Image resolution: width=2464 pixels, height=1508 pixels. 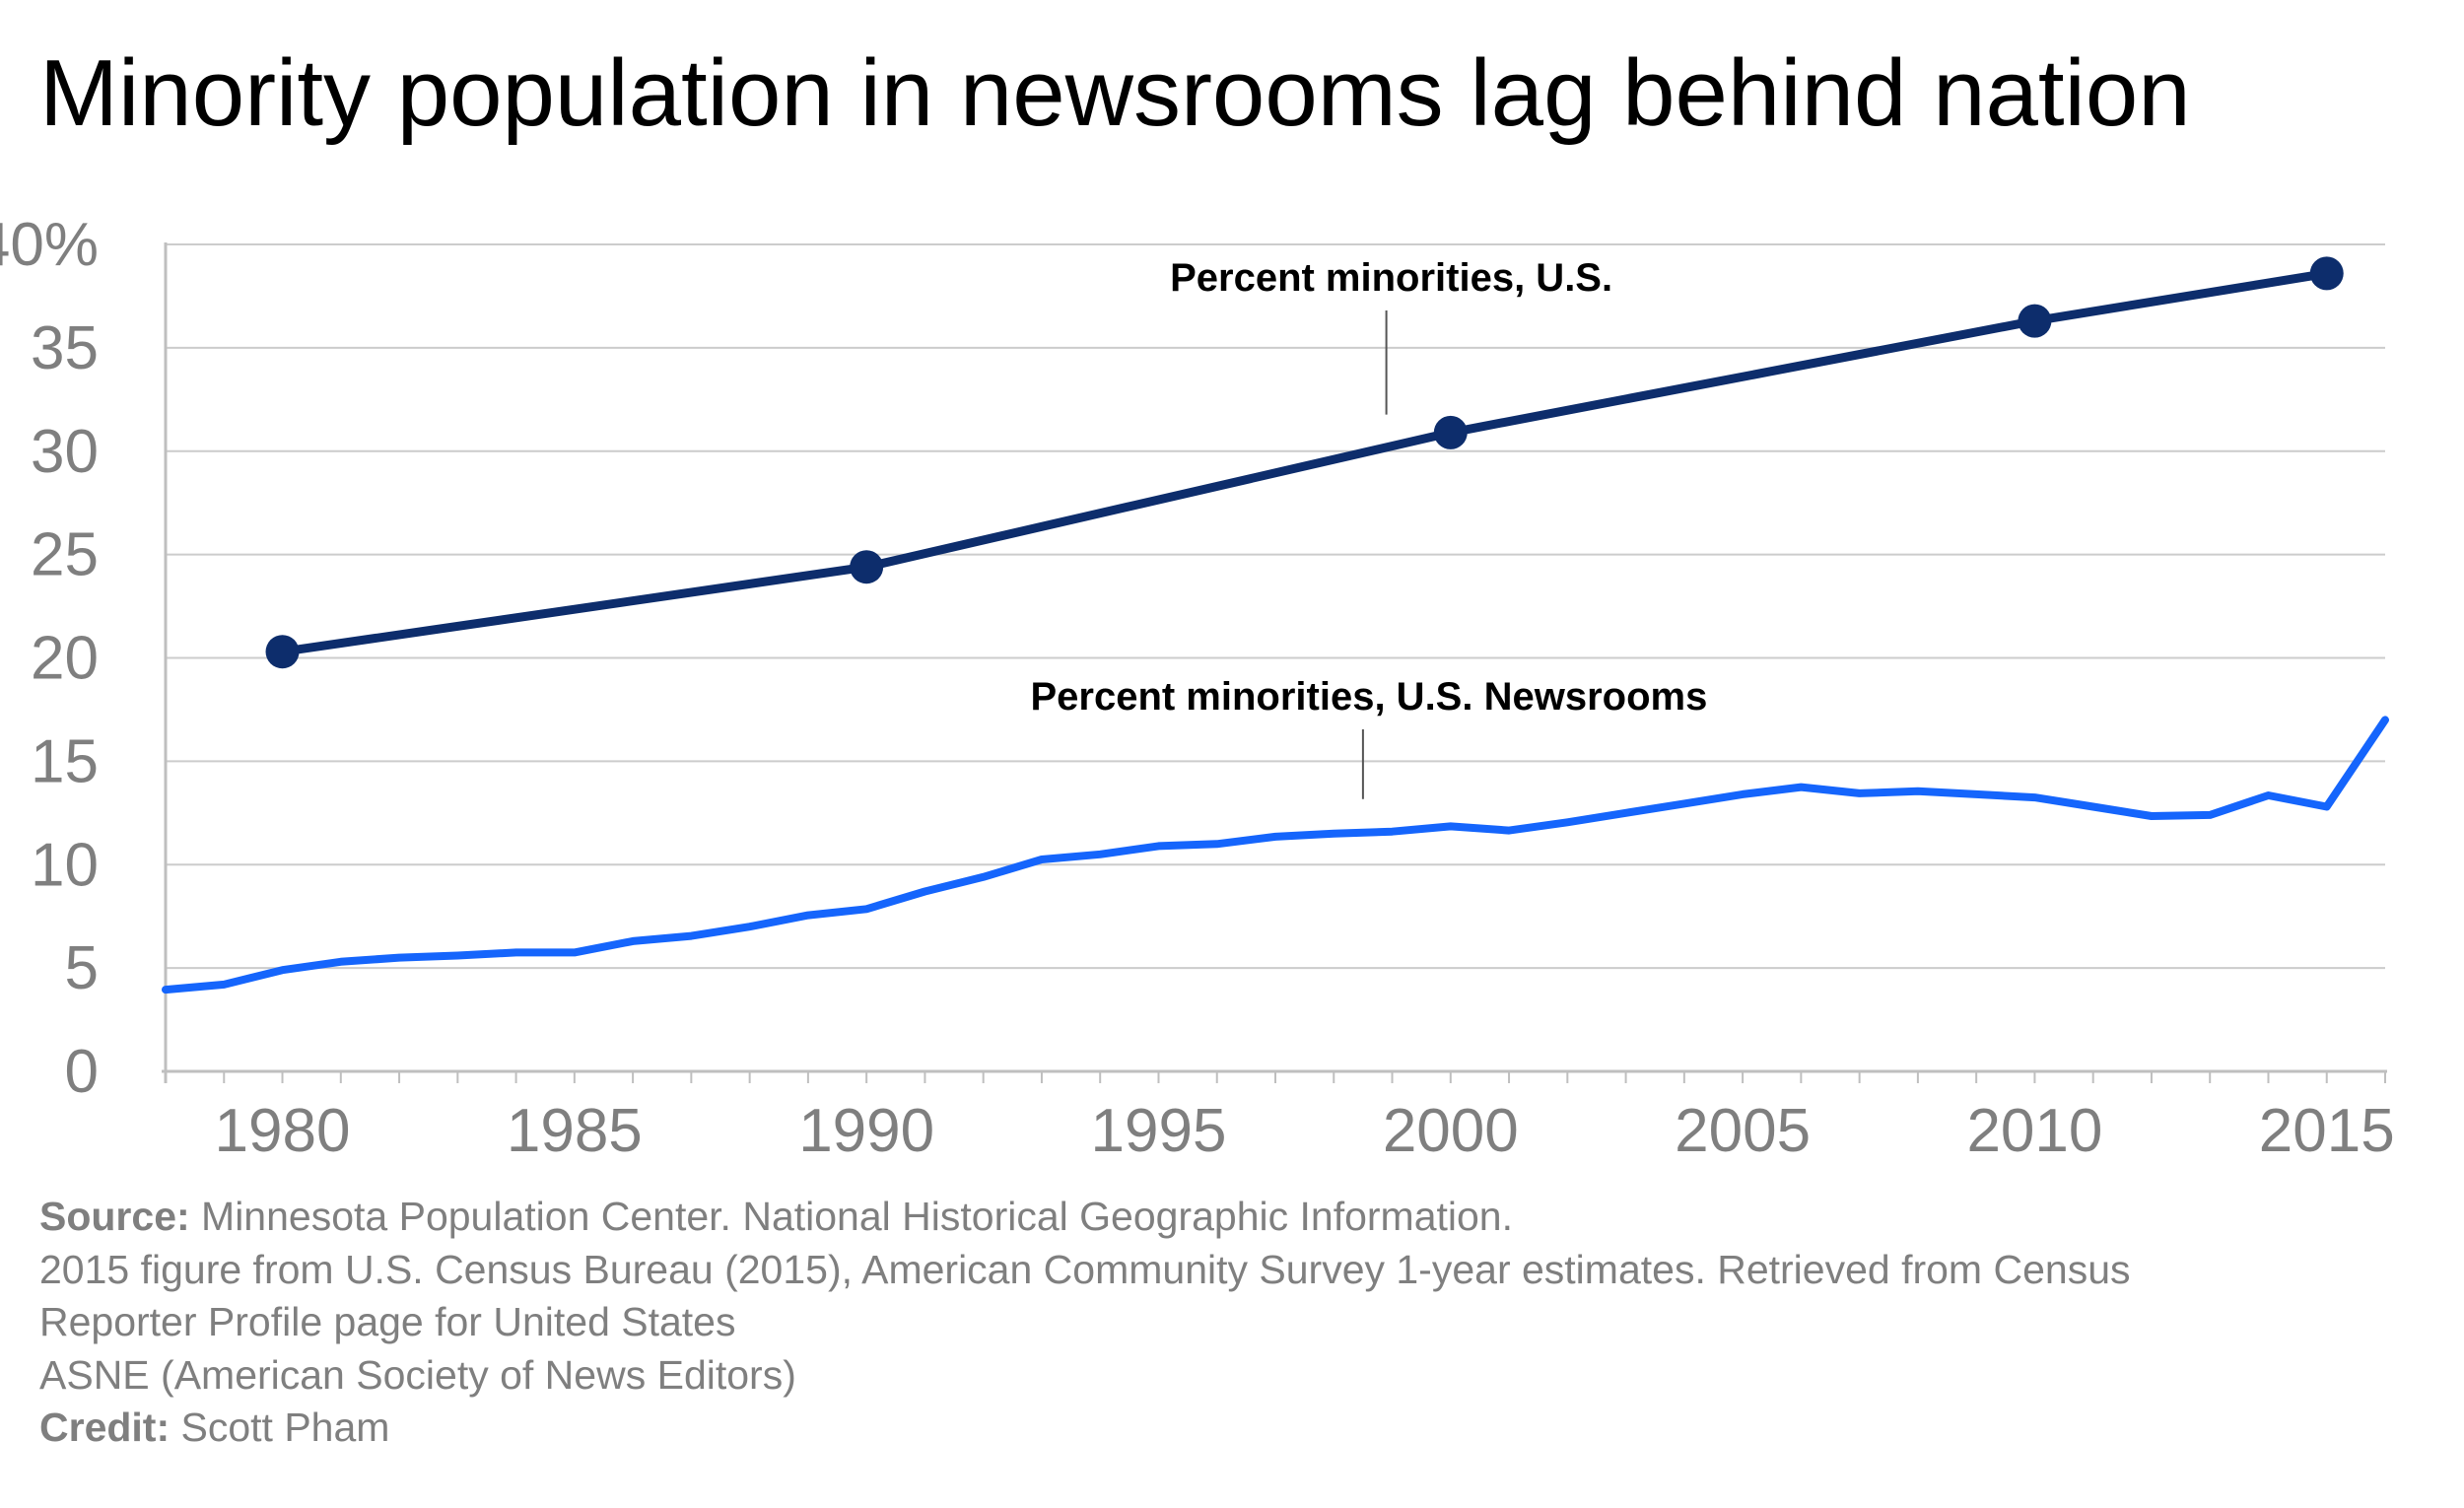 I want to click on x-tick-label: 2010, so click(x=2034, y=1131).